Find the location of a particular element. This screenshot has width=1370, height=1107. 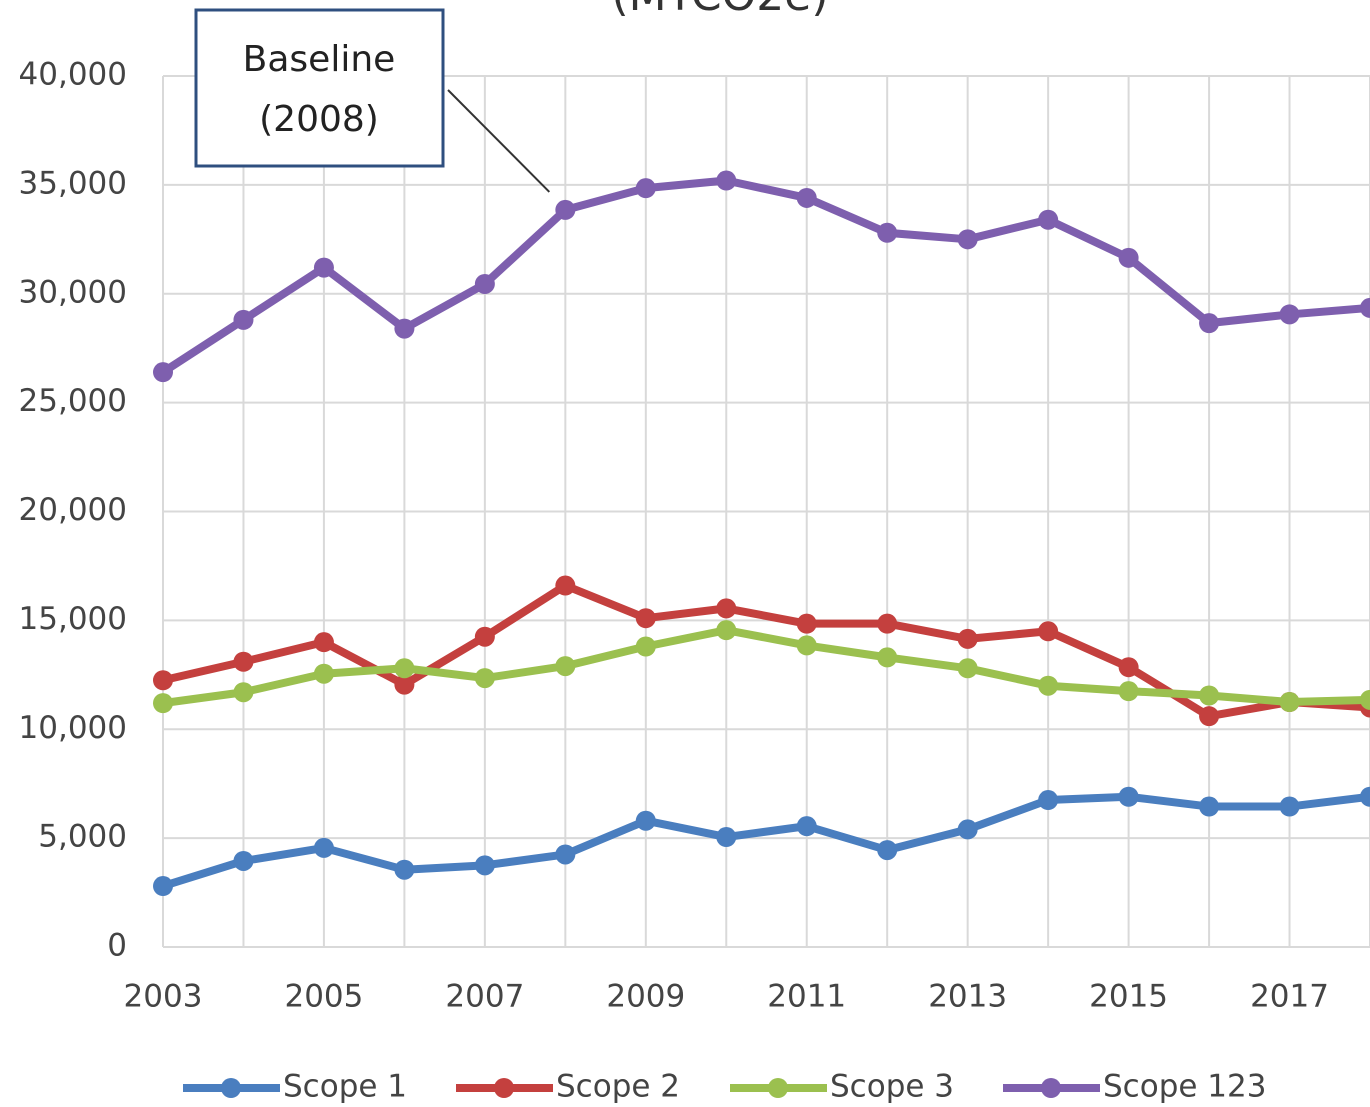

legend-label: Scope 123 is located at coordinates (1184, 1087).